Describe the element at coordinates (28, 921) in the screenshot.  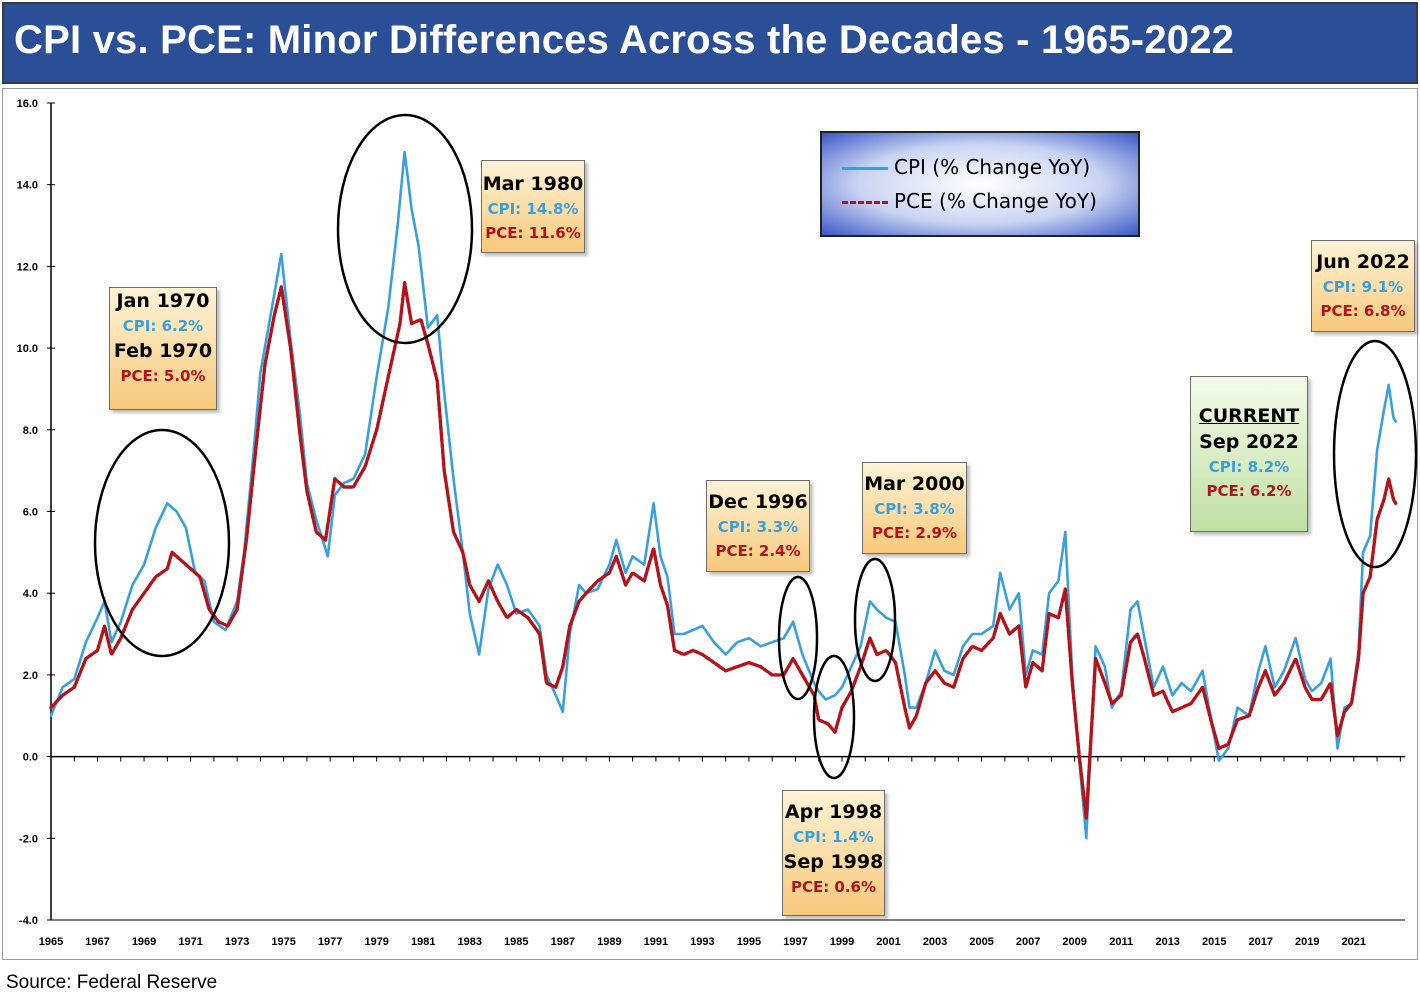
I see `y-tick-label: -4.0` at that location.